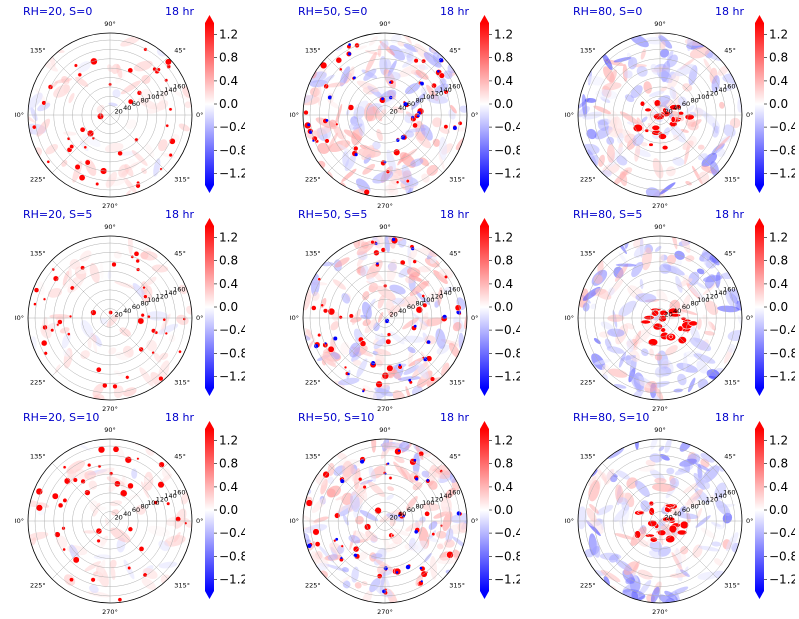 The width and height of the screenshot is (799, 619). Describe the element at coordinates (712, 297) in the screenshot. I see `radial-tick-label: 120` at that location.